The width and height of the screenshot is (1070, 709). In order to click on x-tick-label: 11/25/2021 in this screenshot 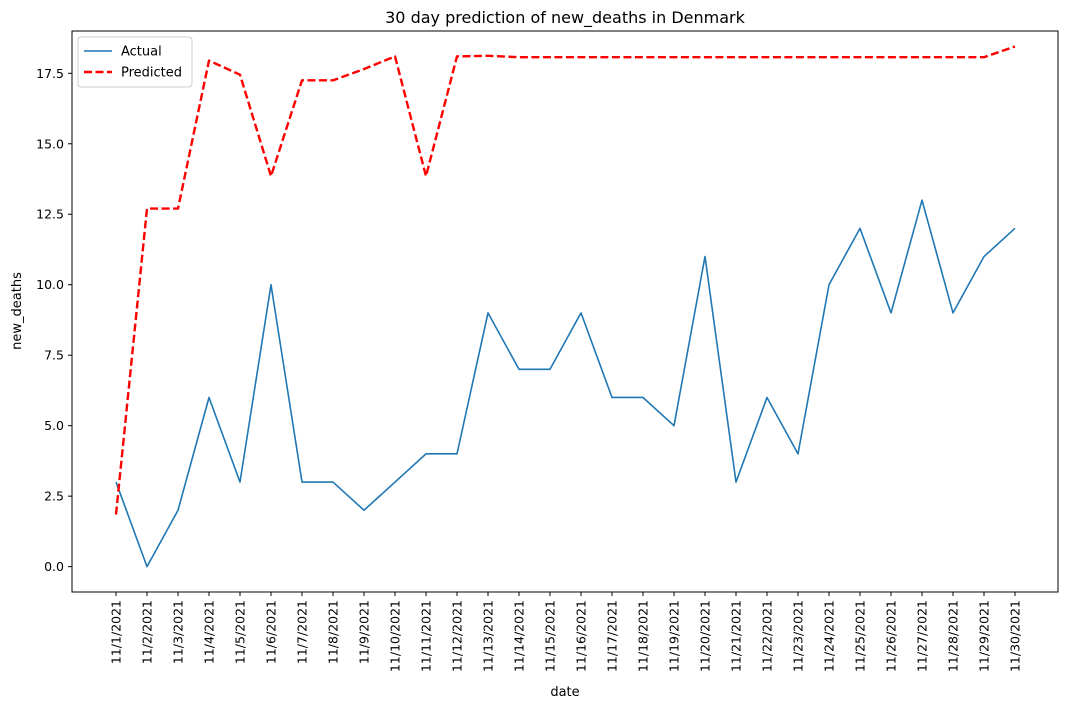, I will do `click(860, 636)`.